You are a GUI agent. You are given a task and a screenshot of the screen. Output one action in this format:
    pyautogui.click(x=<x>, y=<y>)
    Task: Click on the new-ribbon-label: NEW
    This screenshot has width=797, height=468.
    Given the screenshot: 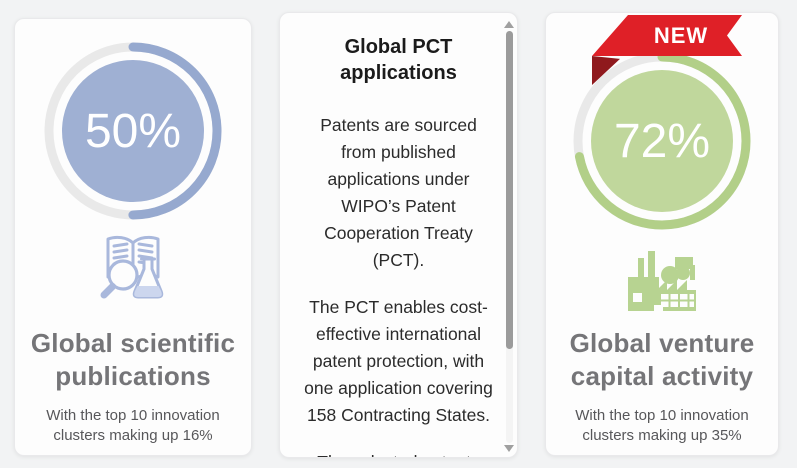 What is the action you would take?
    pyautogui.click(x=681, y=35)
    